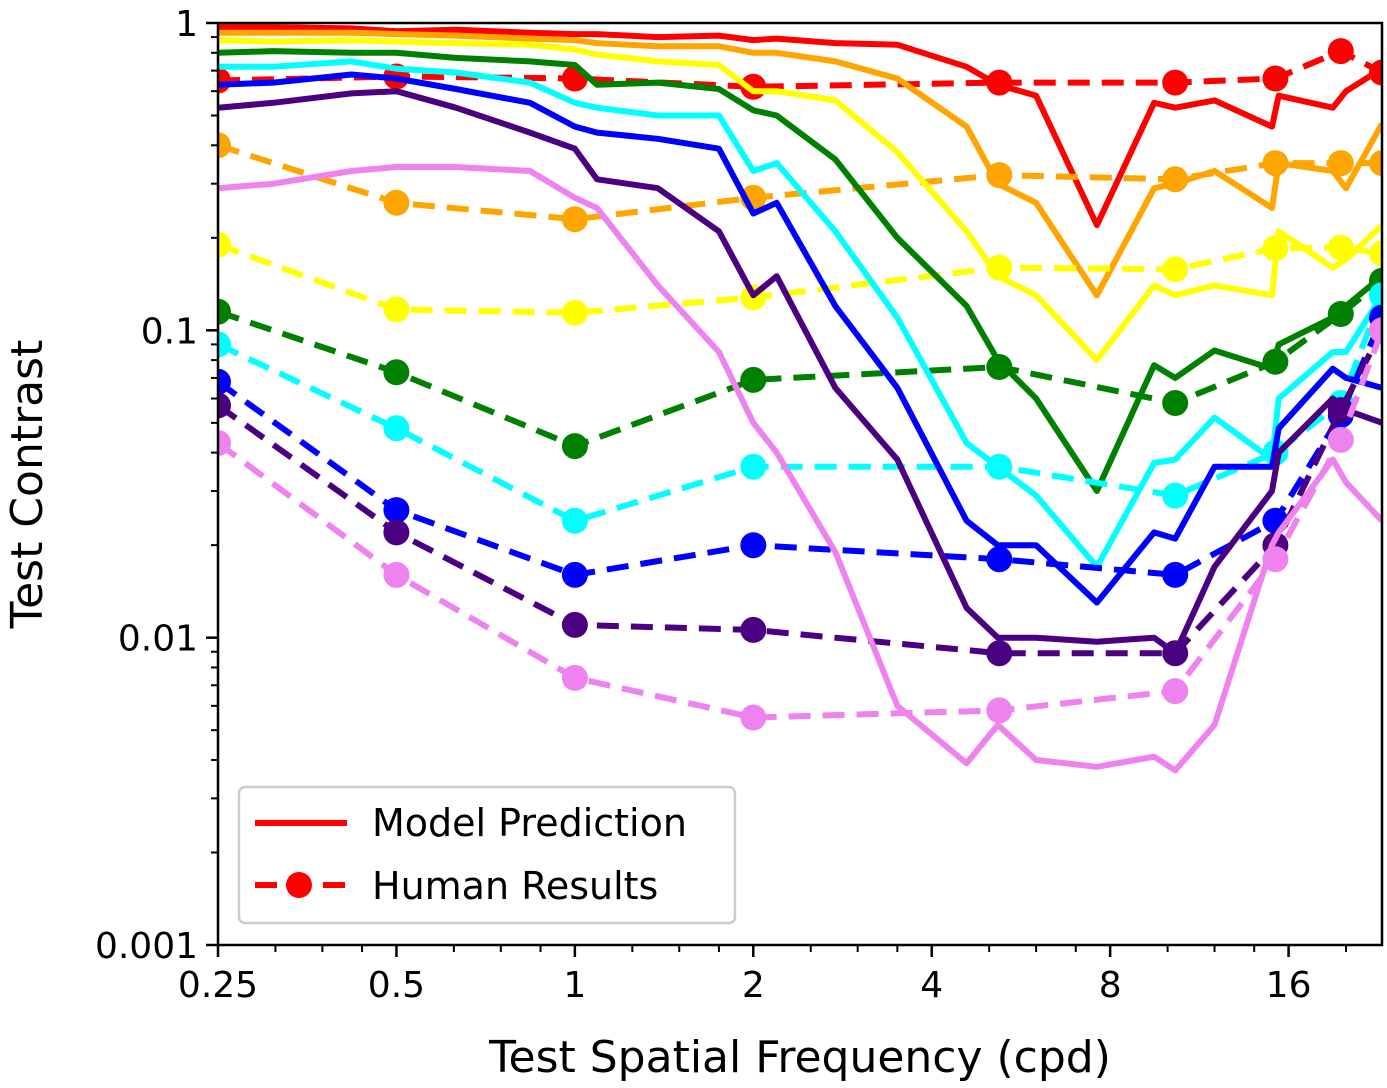 Image resolution: width=1387 pixels, height=1088 pixels. Describe the element at coordinates (27, 485) in the screenshot. I see `y-axis-title: Test Contrast` at that location.